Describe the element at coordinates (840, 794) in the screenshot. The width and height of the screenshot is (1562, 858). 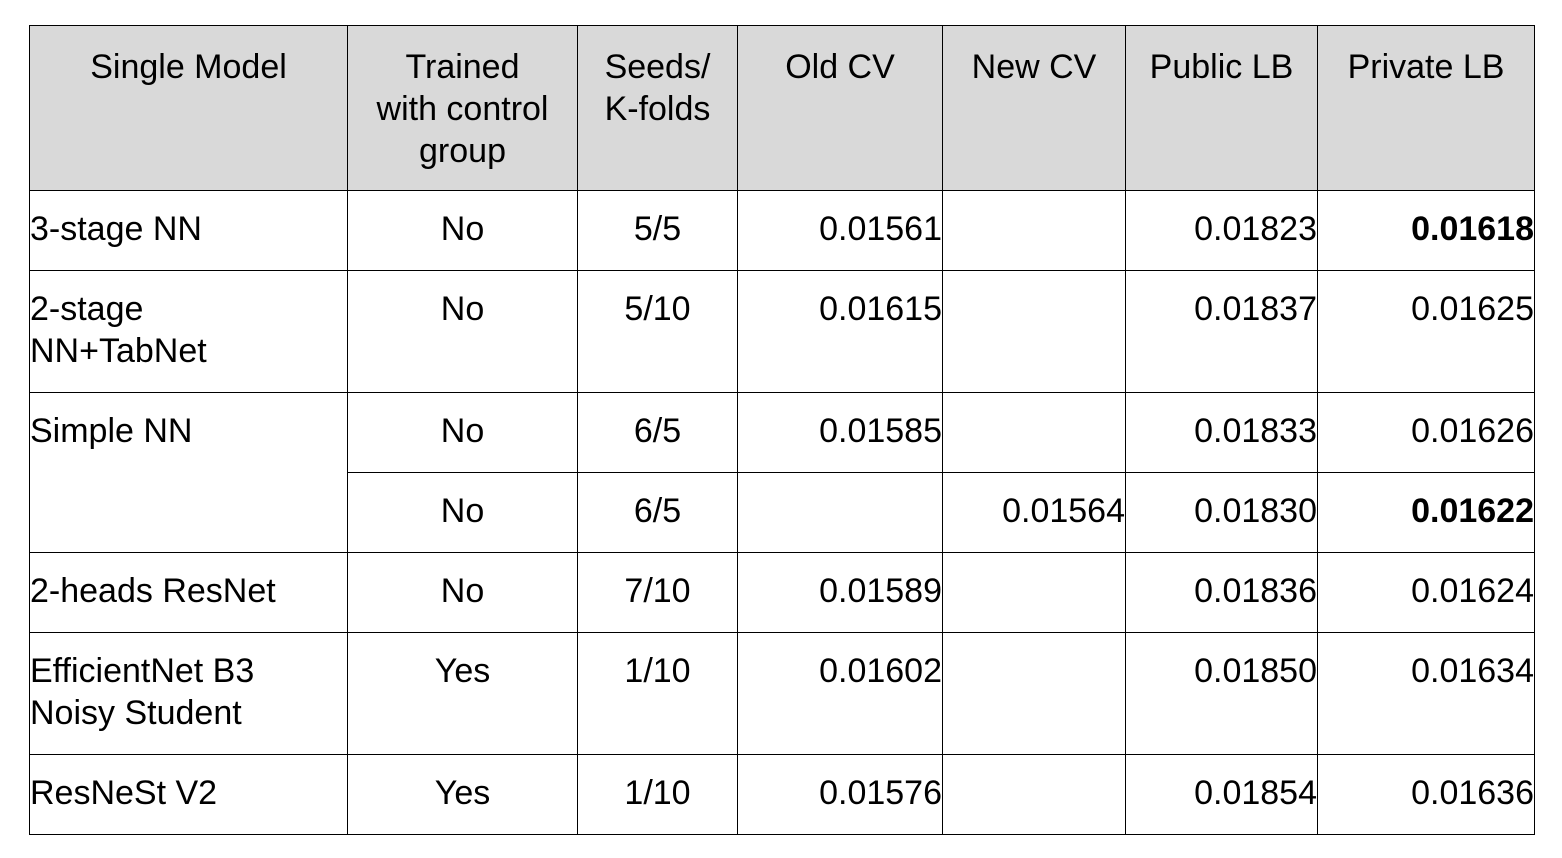
I see `old-cv-cell: 0.01576` at that location.